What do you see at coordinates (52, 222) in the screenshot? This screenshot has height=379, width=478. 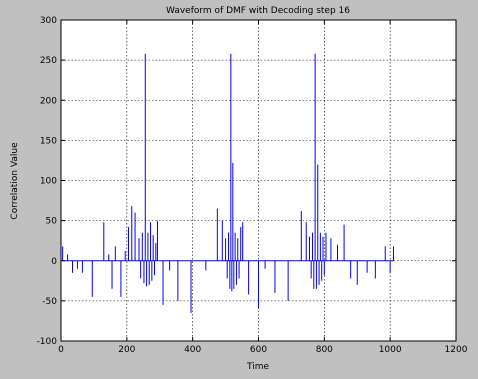 I see `y-tick-label: 50` at bounding box center [52, 222].